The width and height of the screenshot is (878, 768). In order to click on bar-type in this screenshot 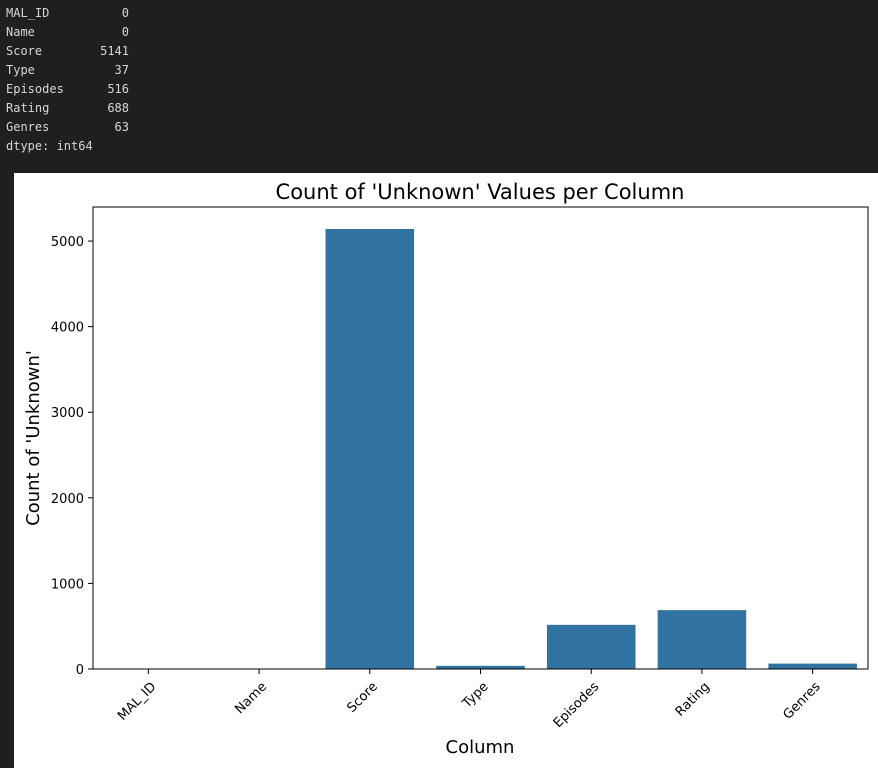, I will do `click(480, 667)`.